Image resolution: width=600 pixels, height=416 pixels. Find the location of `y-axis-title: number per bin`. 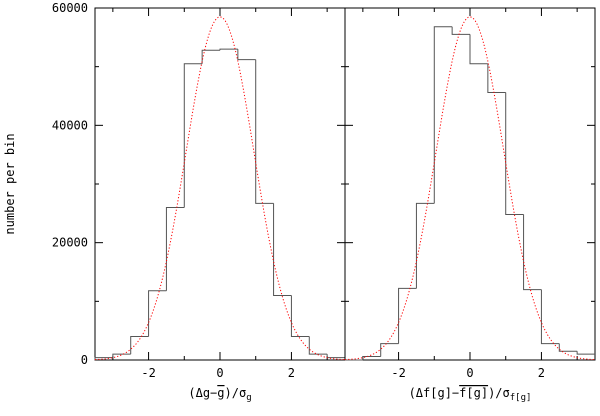

y-axis-title: number per bin is located at coordinates (10, 183).